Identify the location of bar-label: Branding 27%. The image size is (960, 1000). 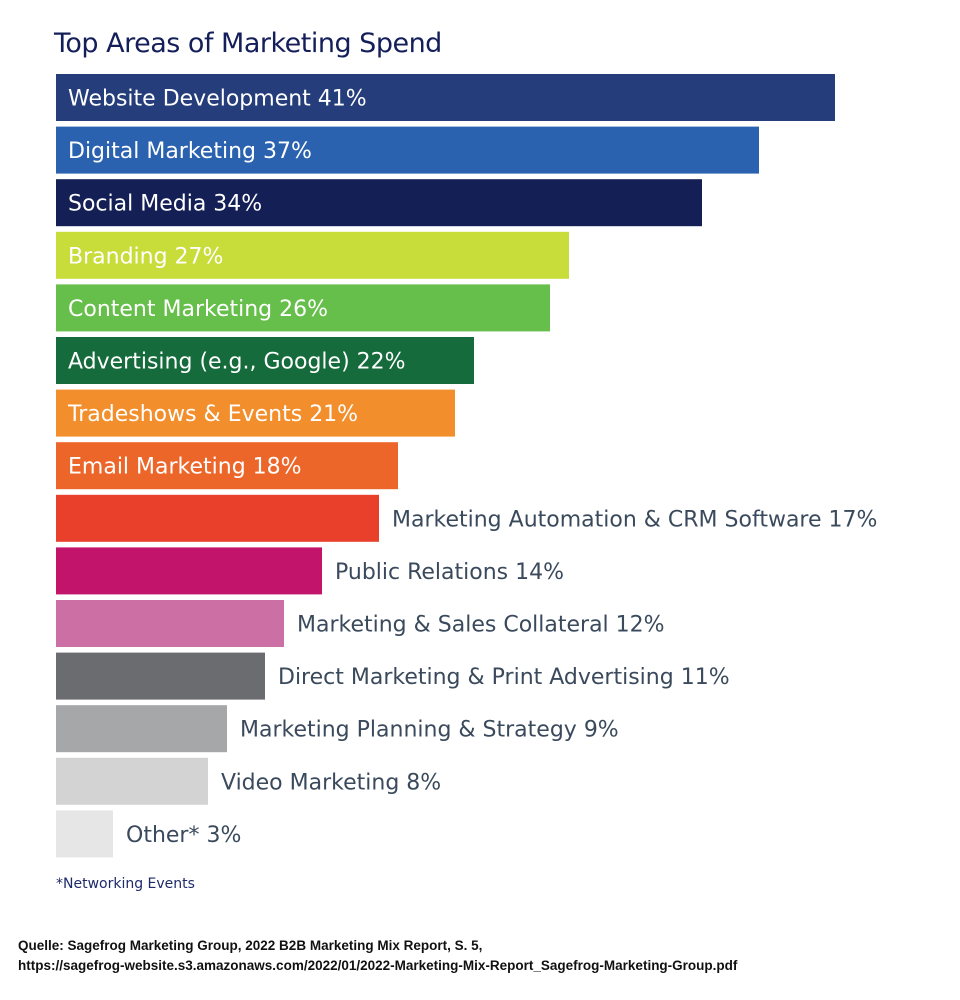
(145, 256).